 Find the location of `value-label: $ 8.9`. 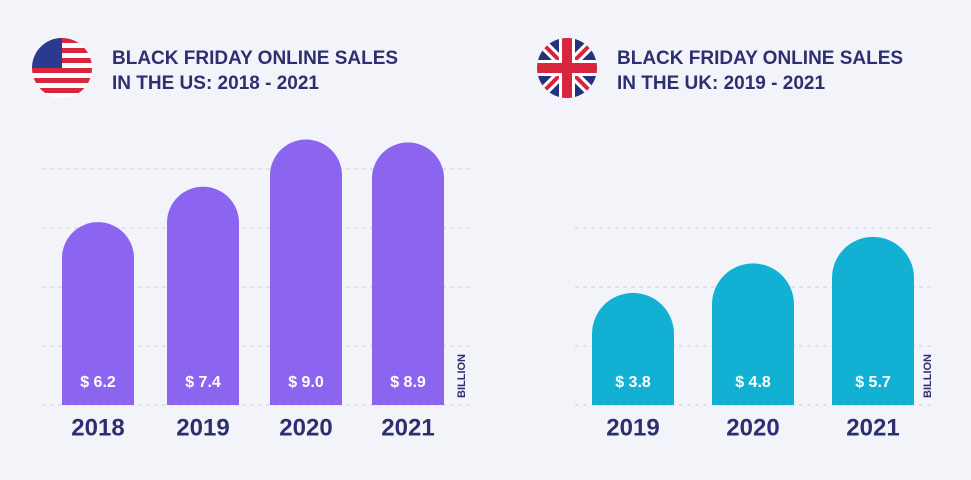

value-label: $ 8.9 is located at coordinates (408, 382).